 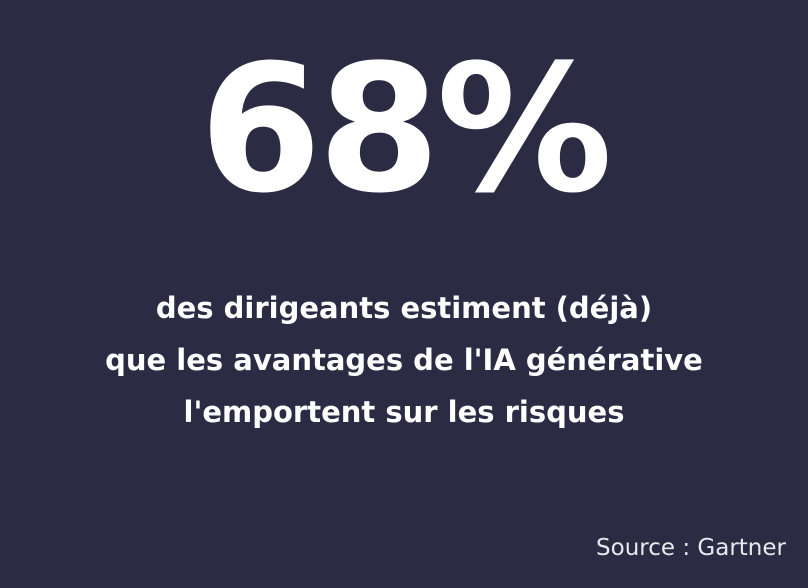 I want to click on source-credit: Source : Gartner, so click(x=691, y=548).